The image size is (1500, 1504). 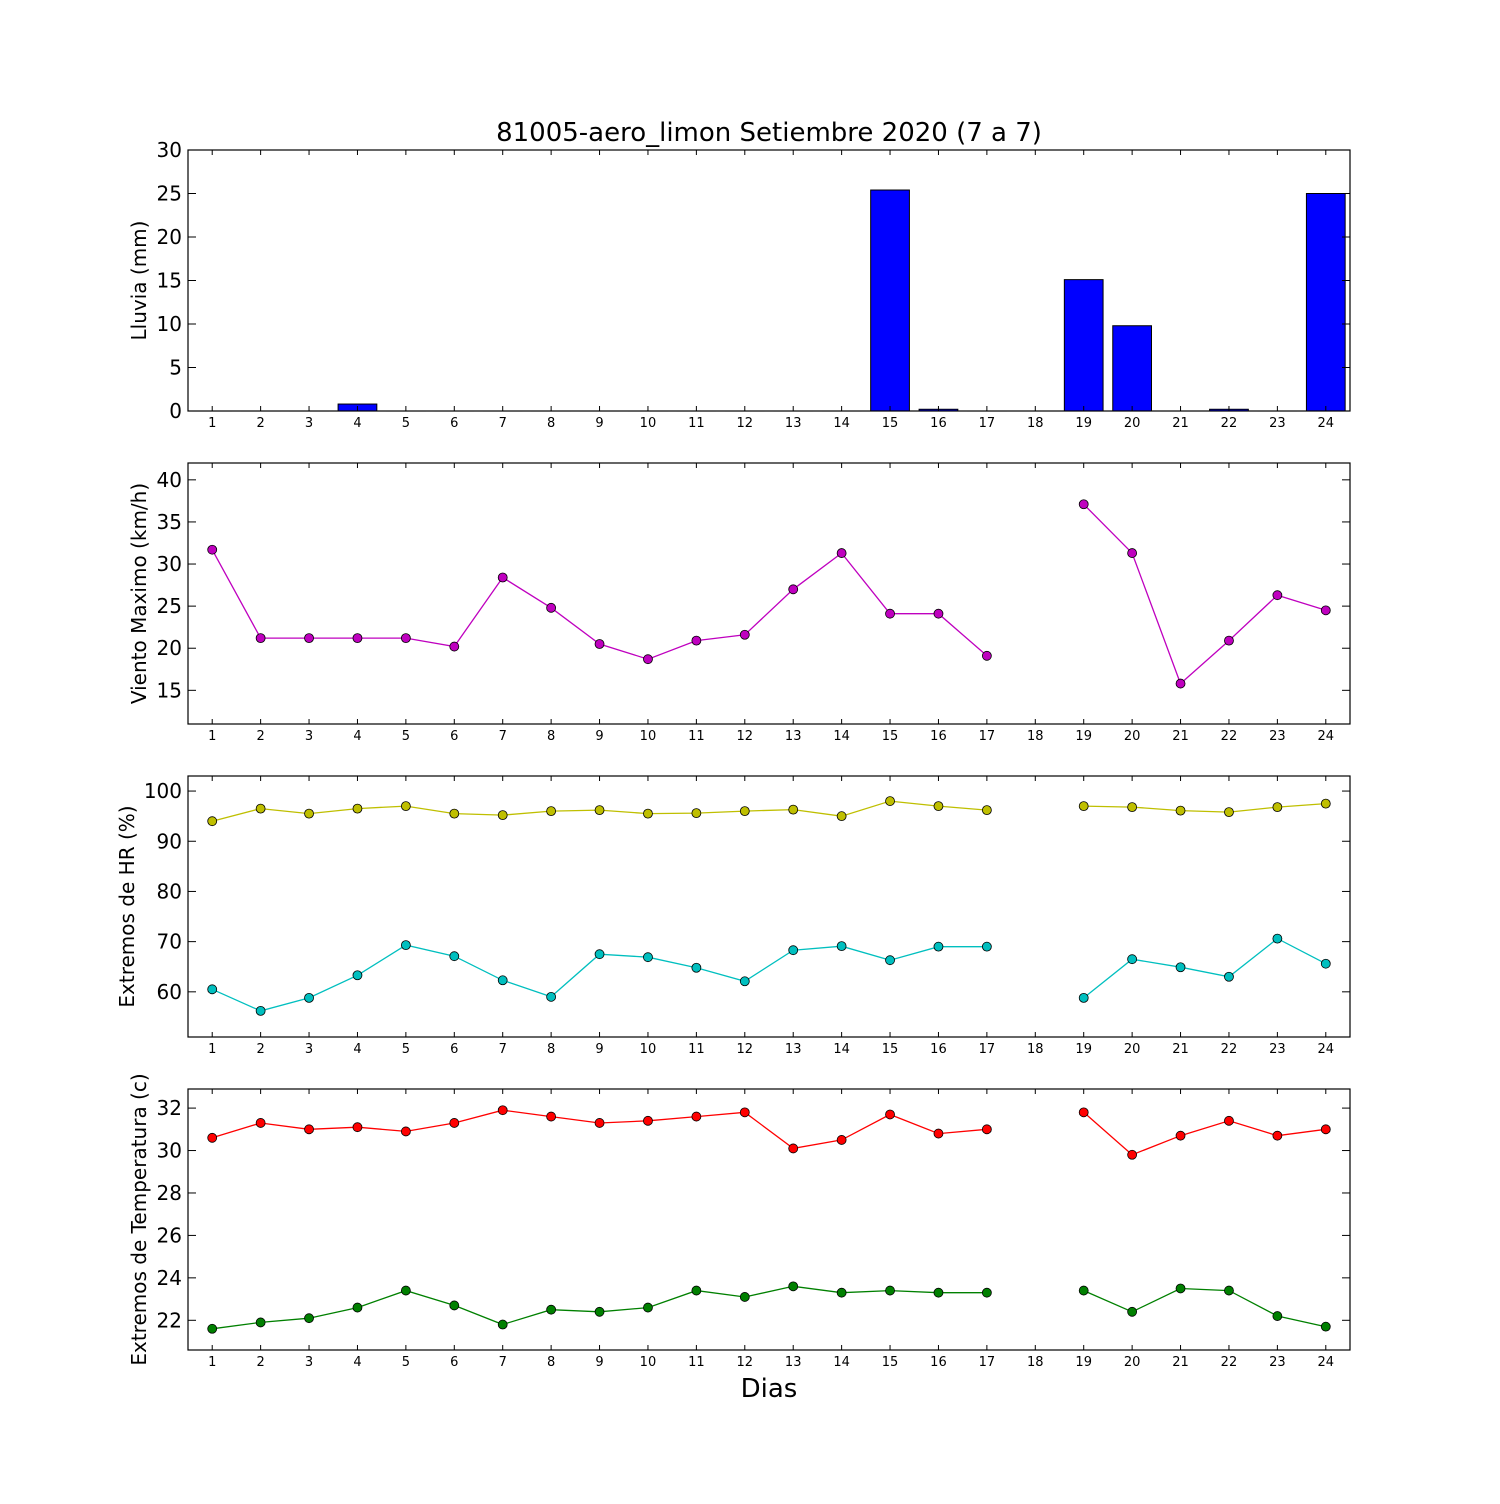 I want to click on x-tick-label: 11, so click(x=696, y=423).